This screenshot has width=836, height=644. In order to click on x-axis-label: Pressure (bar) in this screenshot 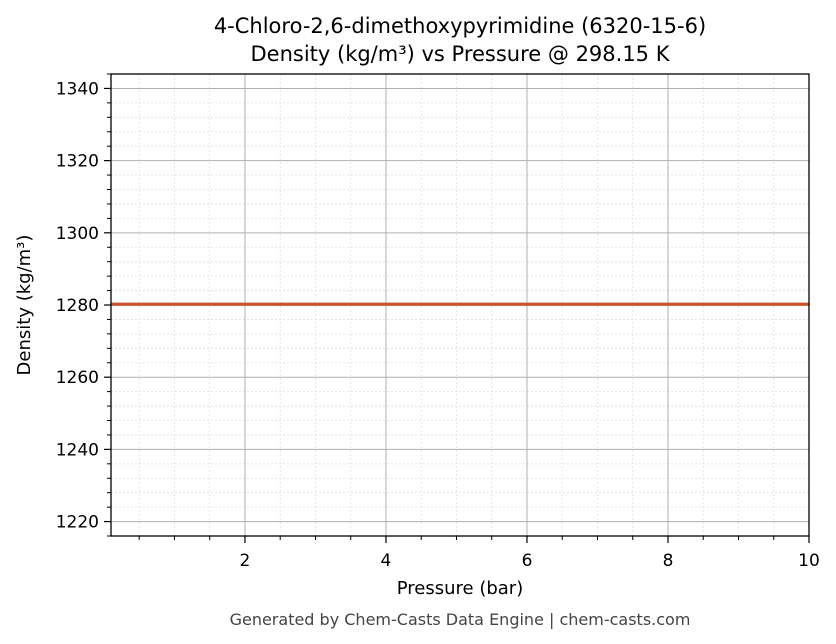, I will do `click(460, 588)`.